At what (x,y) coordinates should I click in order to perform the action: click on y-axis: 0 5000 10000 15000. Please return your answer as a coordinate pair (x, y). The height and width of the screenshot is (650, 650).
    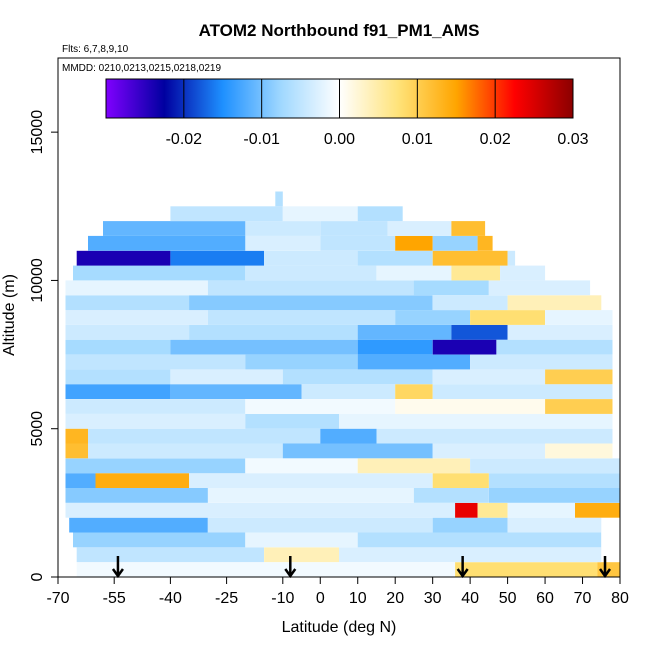
    Looking at the image, I should click on (43, 345).